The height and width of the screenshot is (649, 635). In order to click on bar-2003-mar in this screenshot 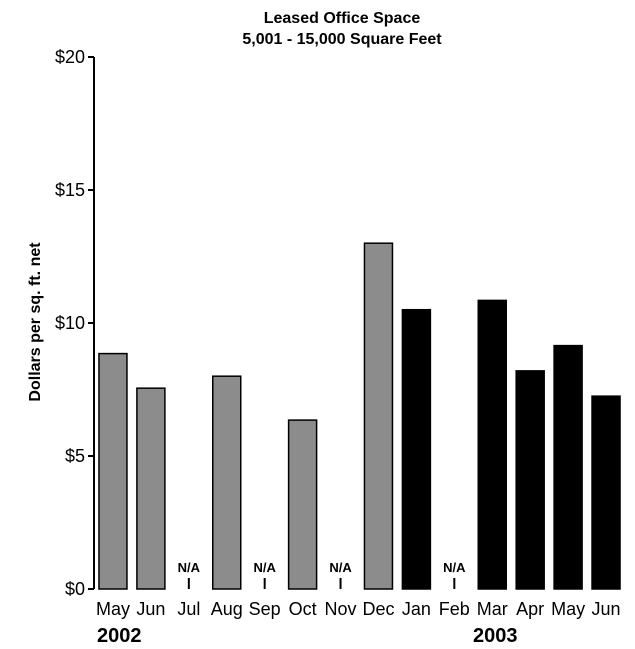, I will do `click(492, 444)`.